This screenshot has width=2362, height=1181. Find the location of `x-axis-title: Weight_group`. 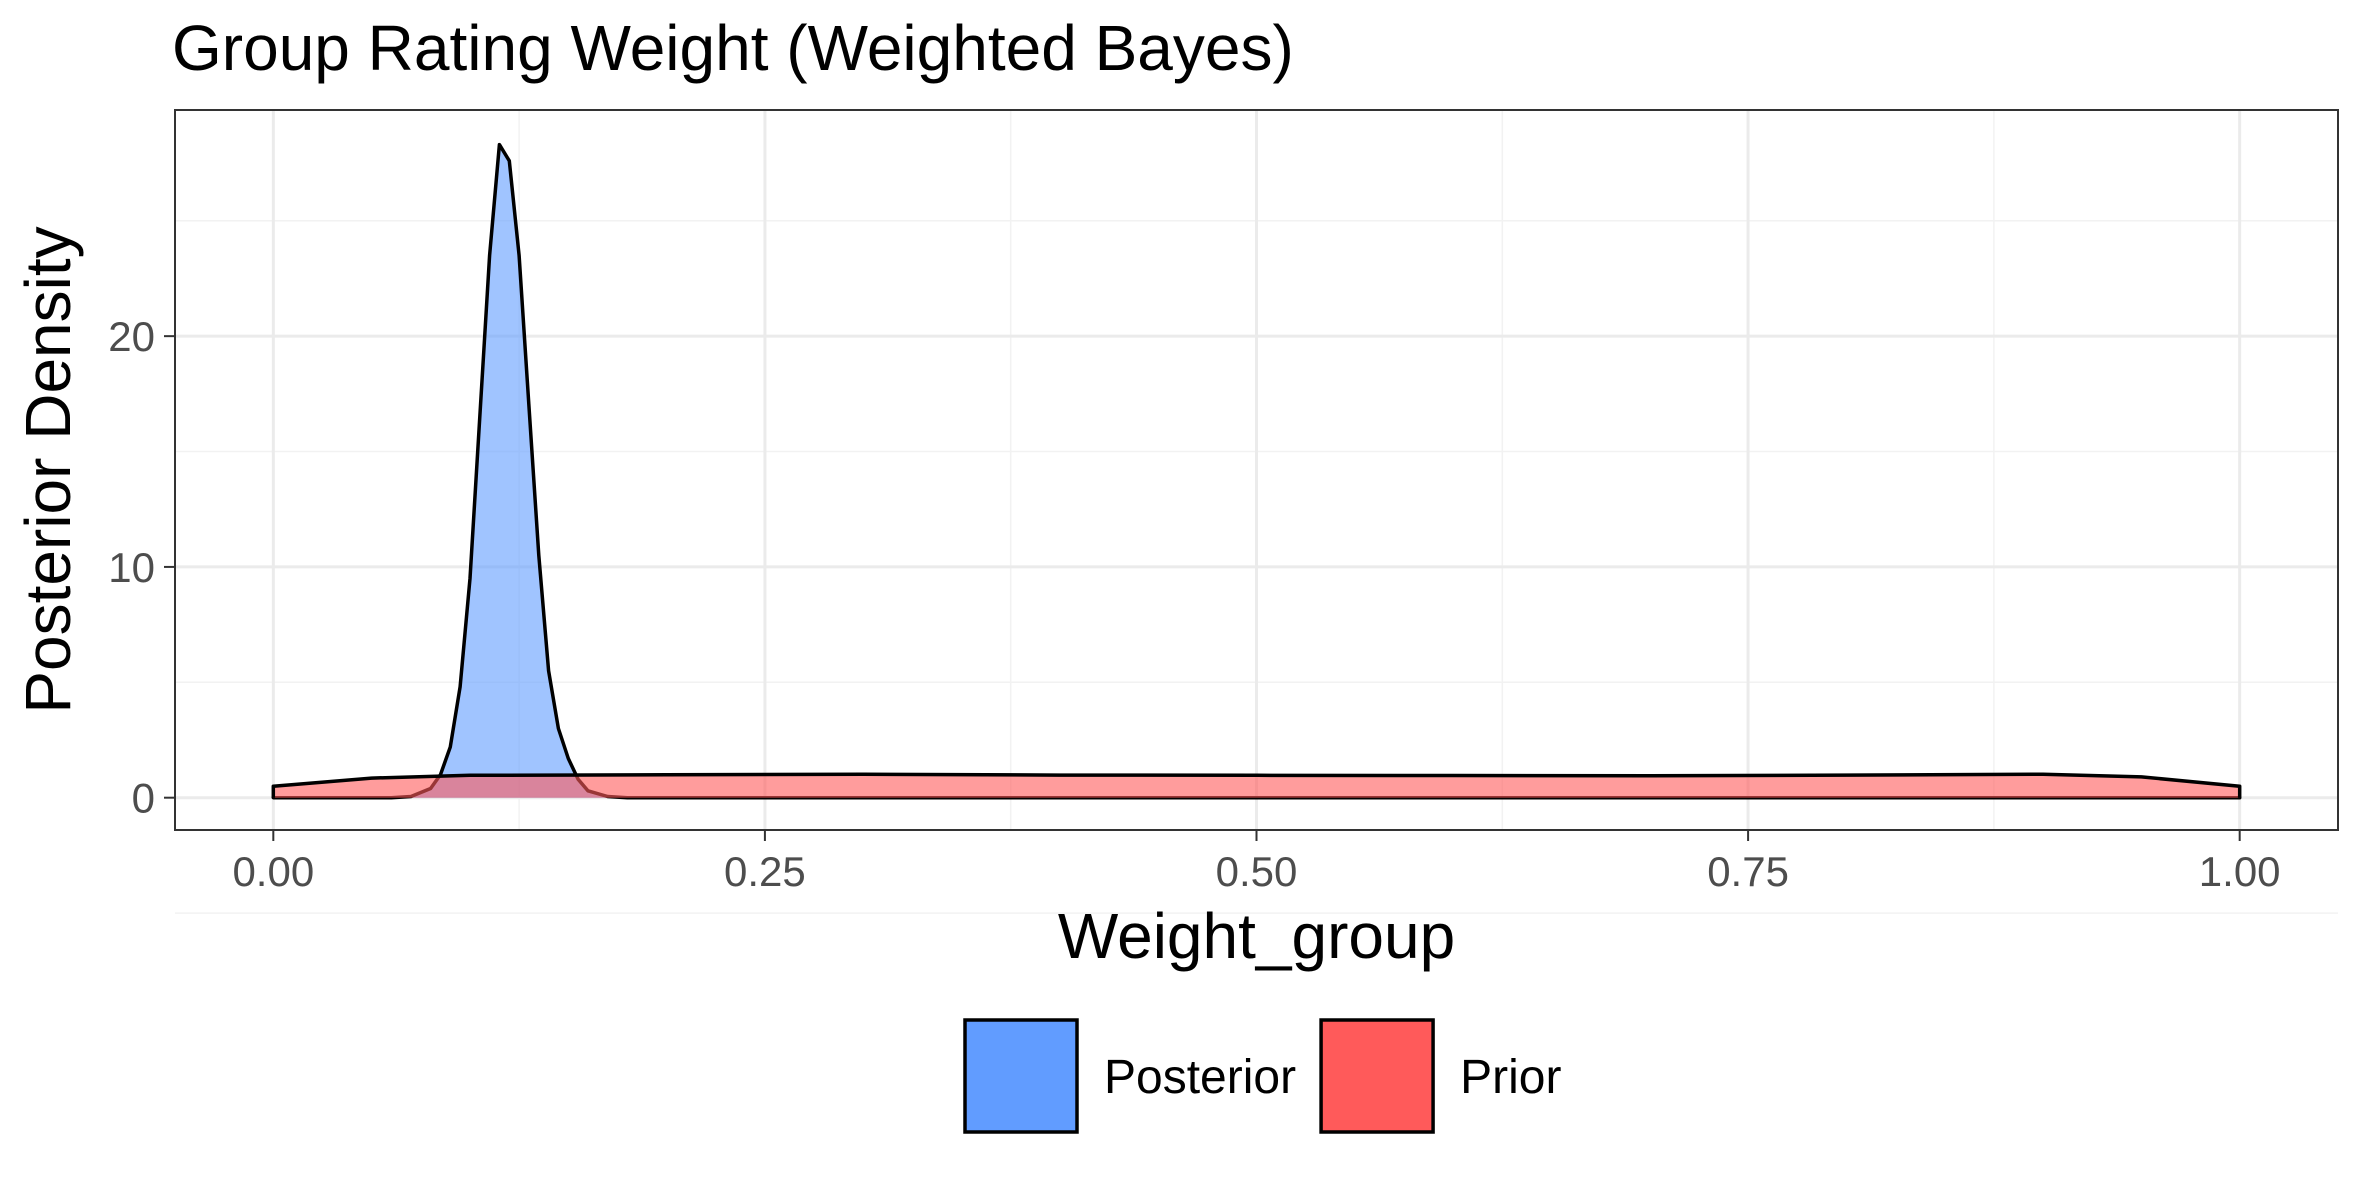

x-axis-title: Weight_group is located at coordinates (1256, 936).